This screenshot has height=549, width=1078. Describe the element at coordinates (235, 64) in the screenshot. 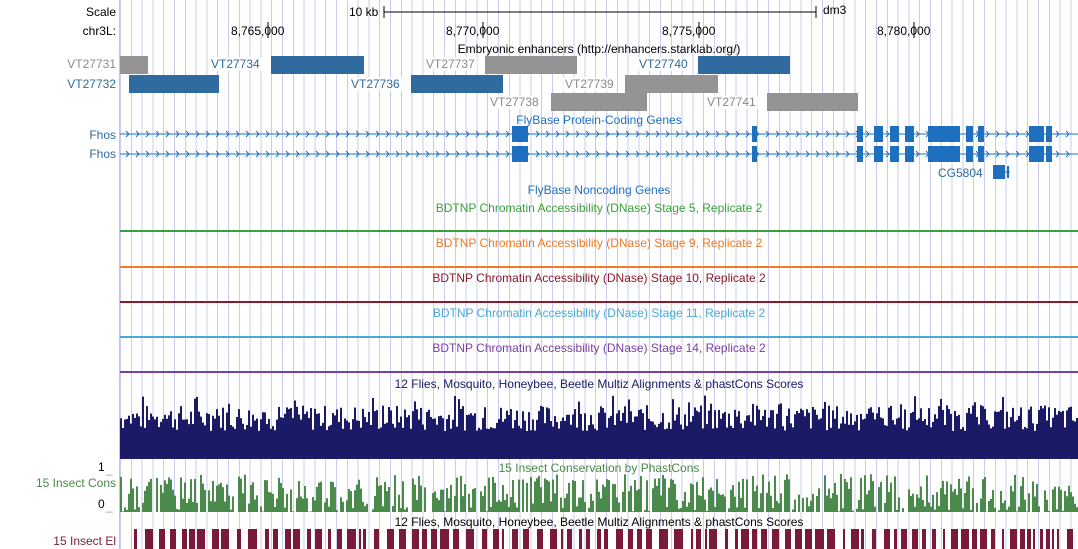

I see `enhancer-label: VT27734` at that location.